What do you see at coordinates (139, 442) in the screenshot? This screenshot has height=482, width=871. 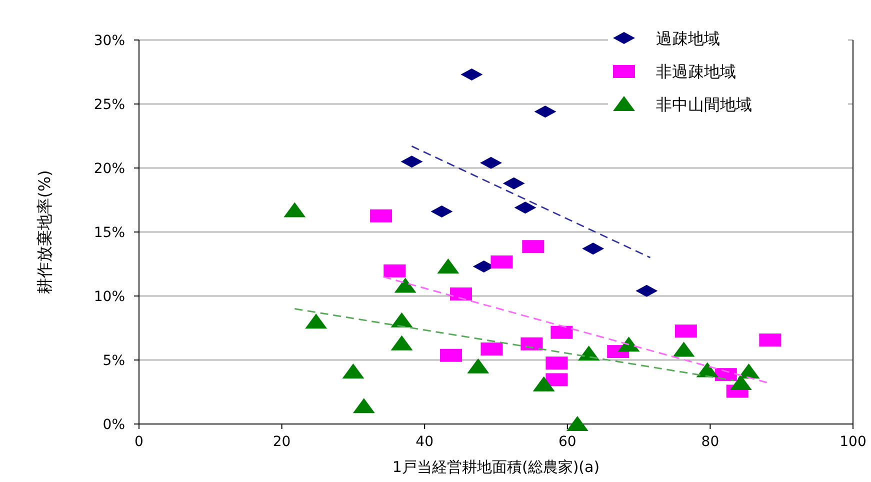 I see `x-tick-label: 0` at bounding box center [139, 442].